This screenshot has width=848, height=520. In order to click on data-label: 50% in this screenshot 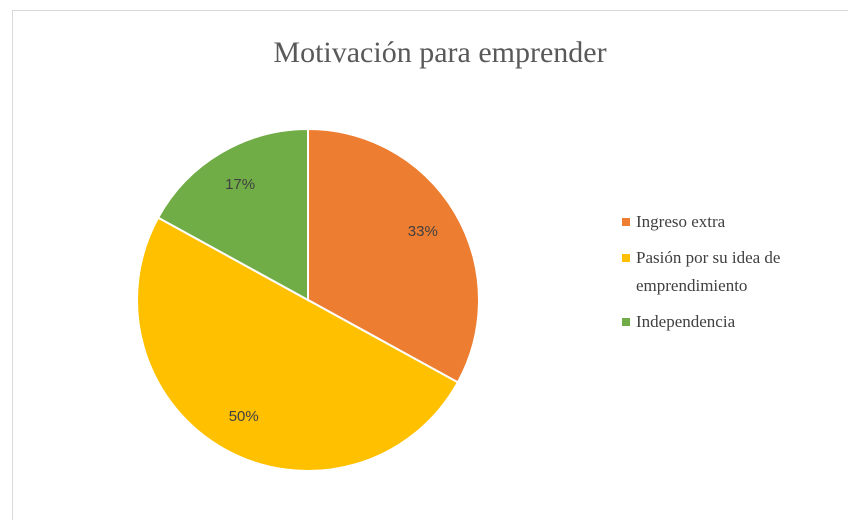, I will do `click(244, 416)`.